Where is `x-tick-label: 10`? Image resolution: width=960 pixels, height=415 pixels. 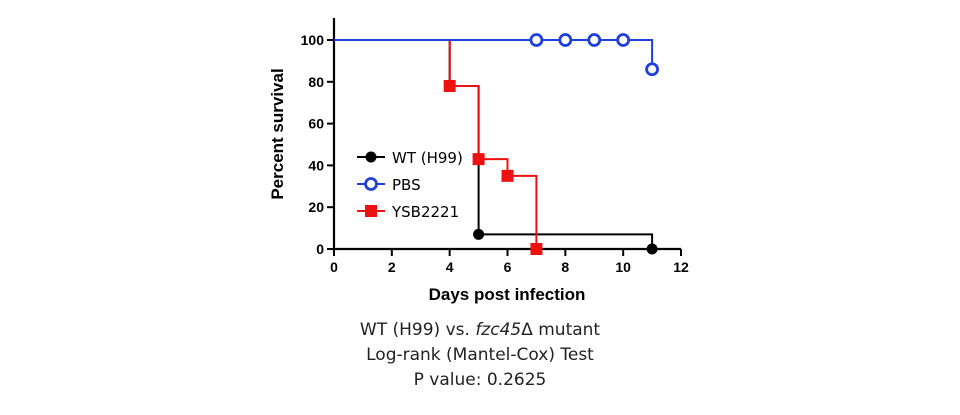
x-tick-label: 10 is located at coordinates (623, 267).